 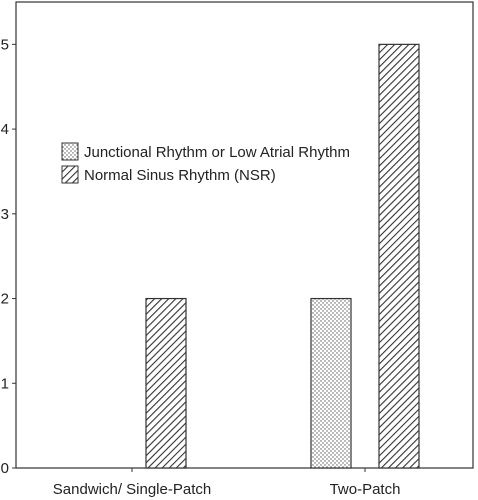 I want to click on y-tick-label: 5, so click(x=5, y=44).